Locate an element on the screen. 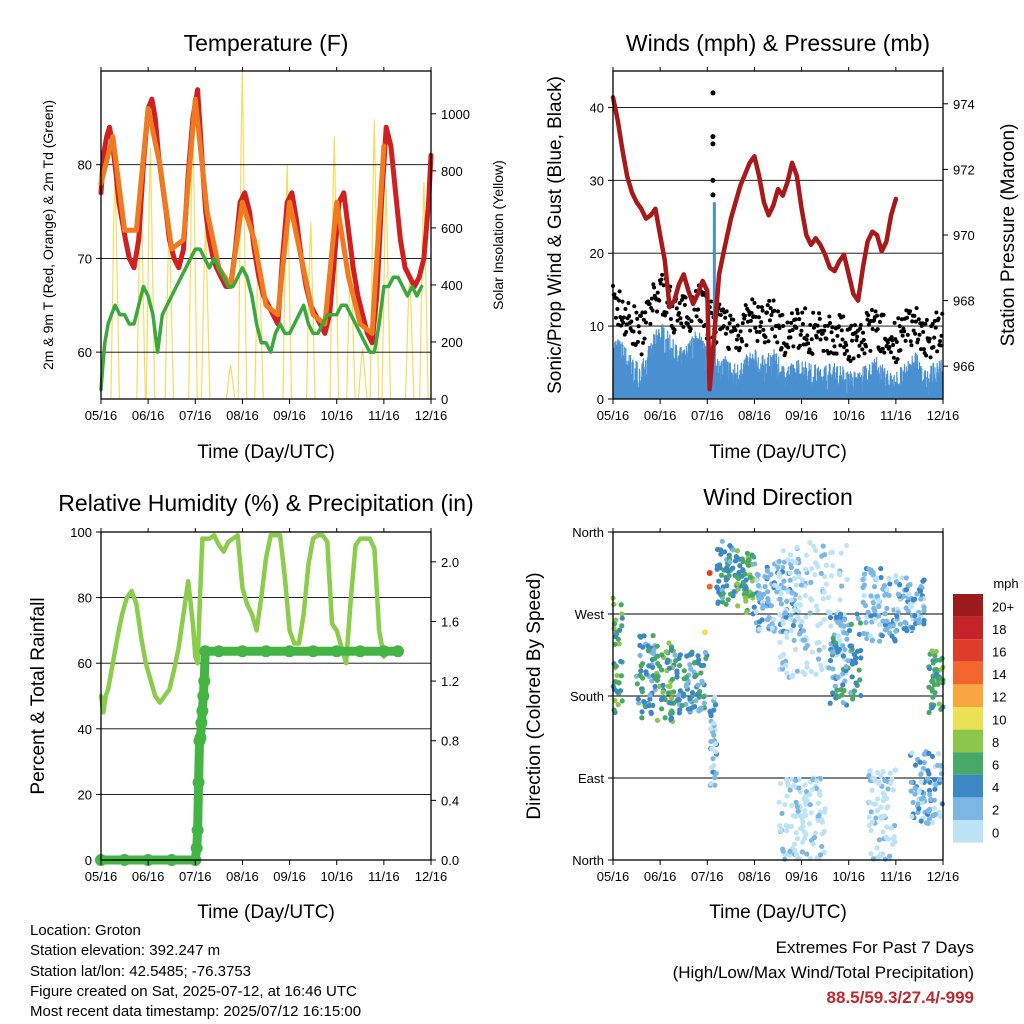 Image resolution: width=1024 pixels, height=1024 pixels. rh-ytick-label: 100 is located at coordinates (81, 532).